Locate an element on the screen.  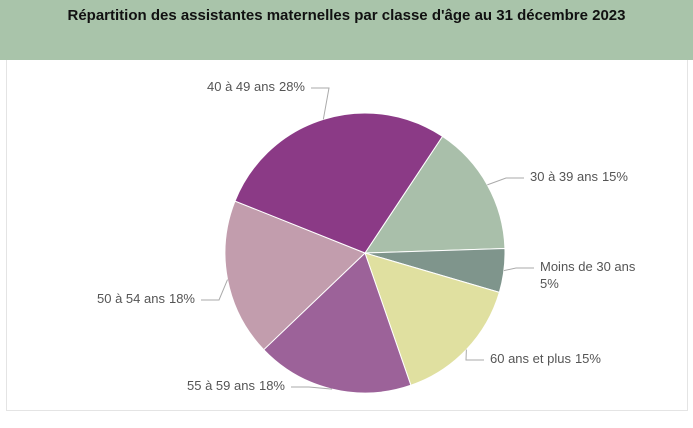
category-label: Moins de 30 ans is located at coordinates (588, 266).